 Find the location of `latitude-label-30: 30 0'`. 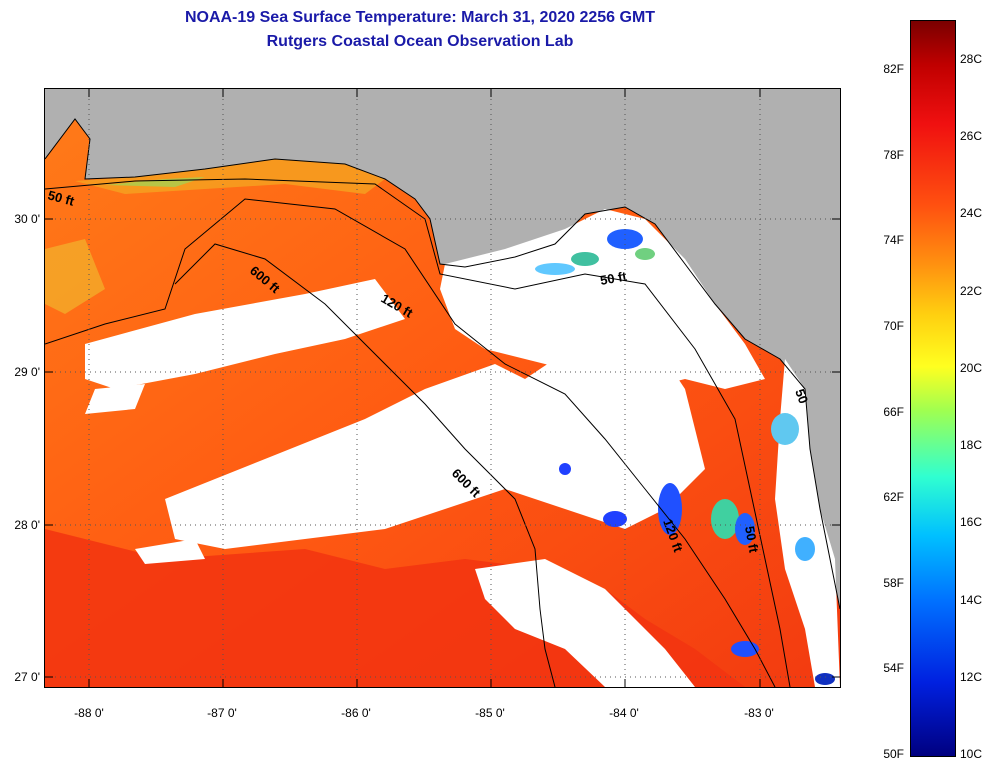

latitude-label-30: 30 0' is located at coordinates (27, 219).